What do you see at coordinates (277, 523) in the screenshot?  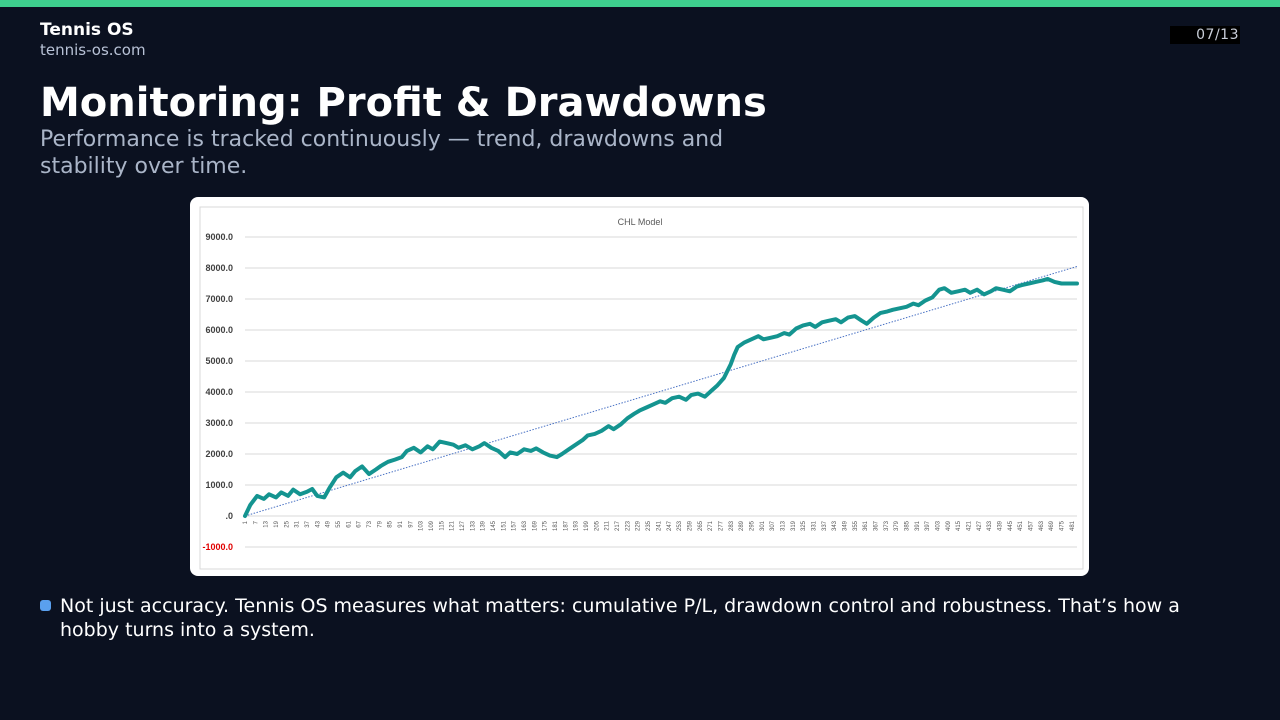 I see `x-tick-label: 19` at bounding box center [277, 523].